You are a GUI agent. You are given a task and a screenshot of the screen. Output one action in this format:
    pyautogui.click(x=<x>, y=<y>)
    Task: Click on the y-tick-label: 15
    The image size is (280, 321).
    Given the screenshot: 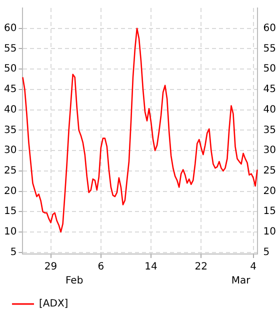 What is the action you would take?
    pyautogui.click(x=10, y=212)
    